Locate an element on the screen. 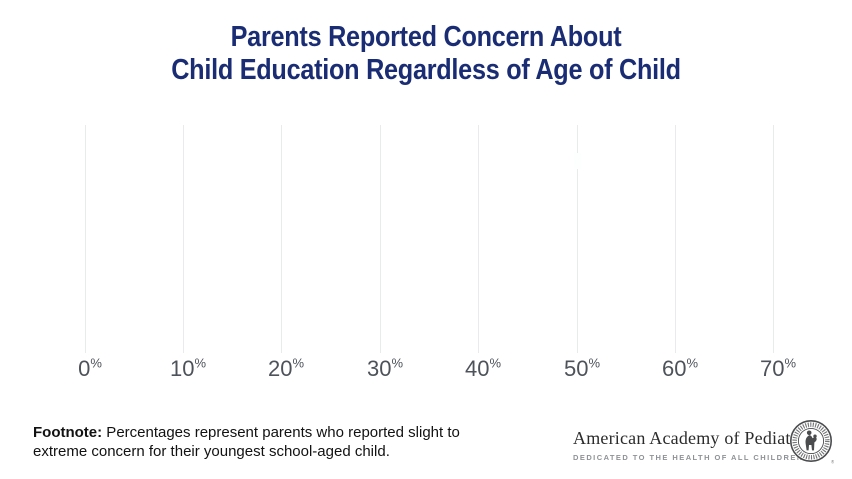 This screenshot has height=479, width=852. page-title-line-1: Parents Reported Concern About is located at coordinates (426, 37).